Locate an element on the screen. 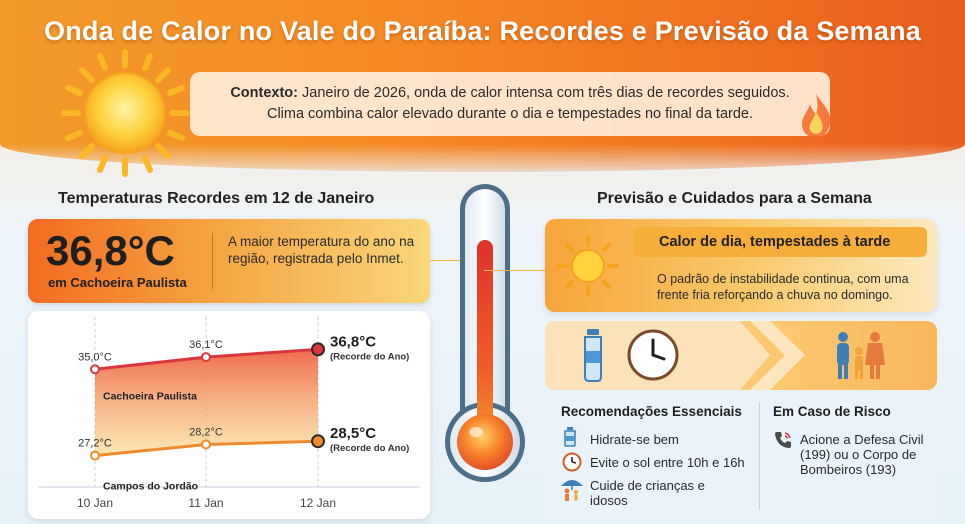 The height and width of the screenshot is (524, 965). x-tick-label: 10 Jan is located at coordinates (95, 503).